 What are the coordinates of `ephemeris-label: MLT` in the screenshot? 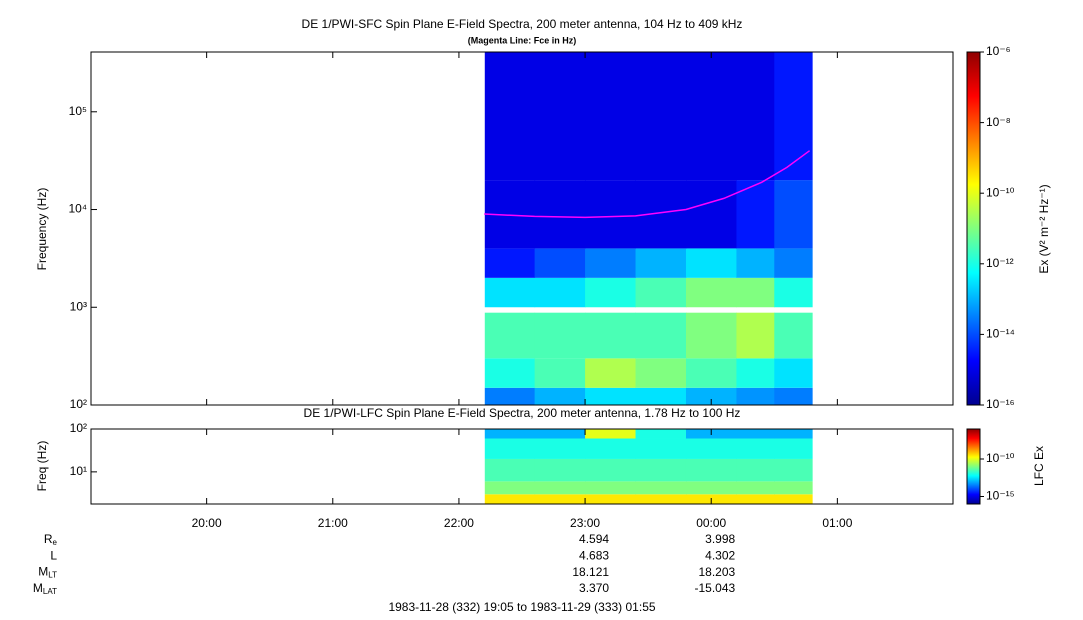 It's located at (47, 572).